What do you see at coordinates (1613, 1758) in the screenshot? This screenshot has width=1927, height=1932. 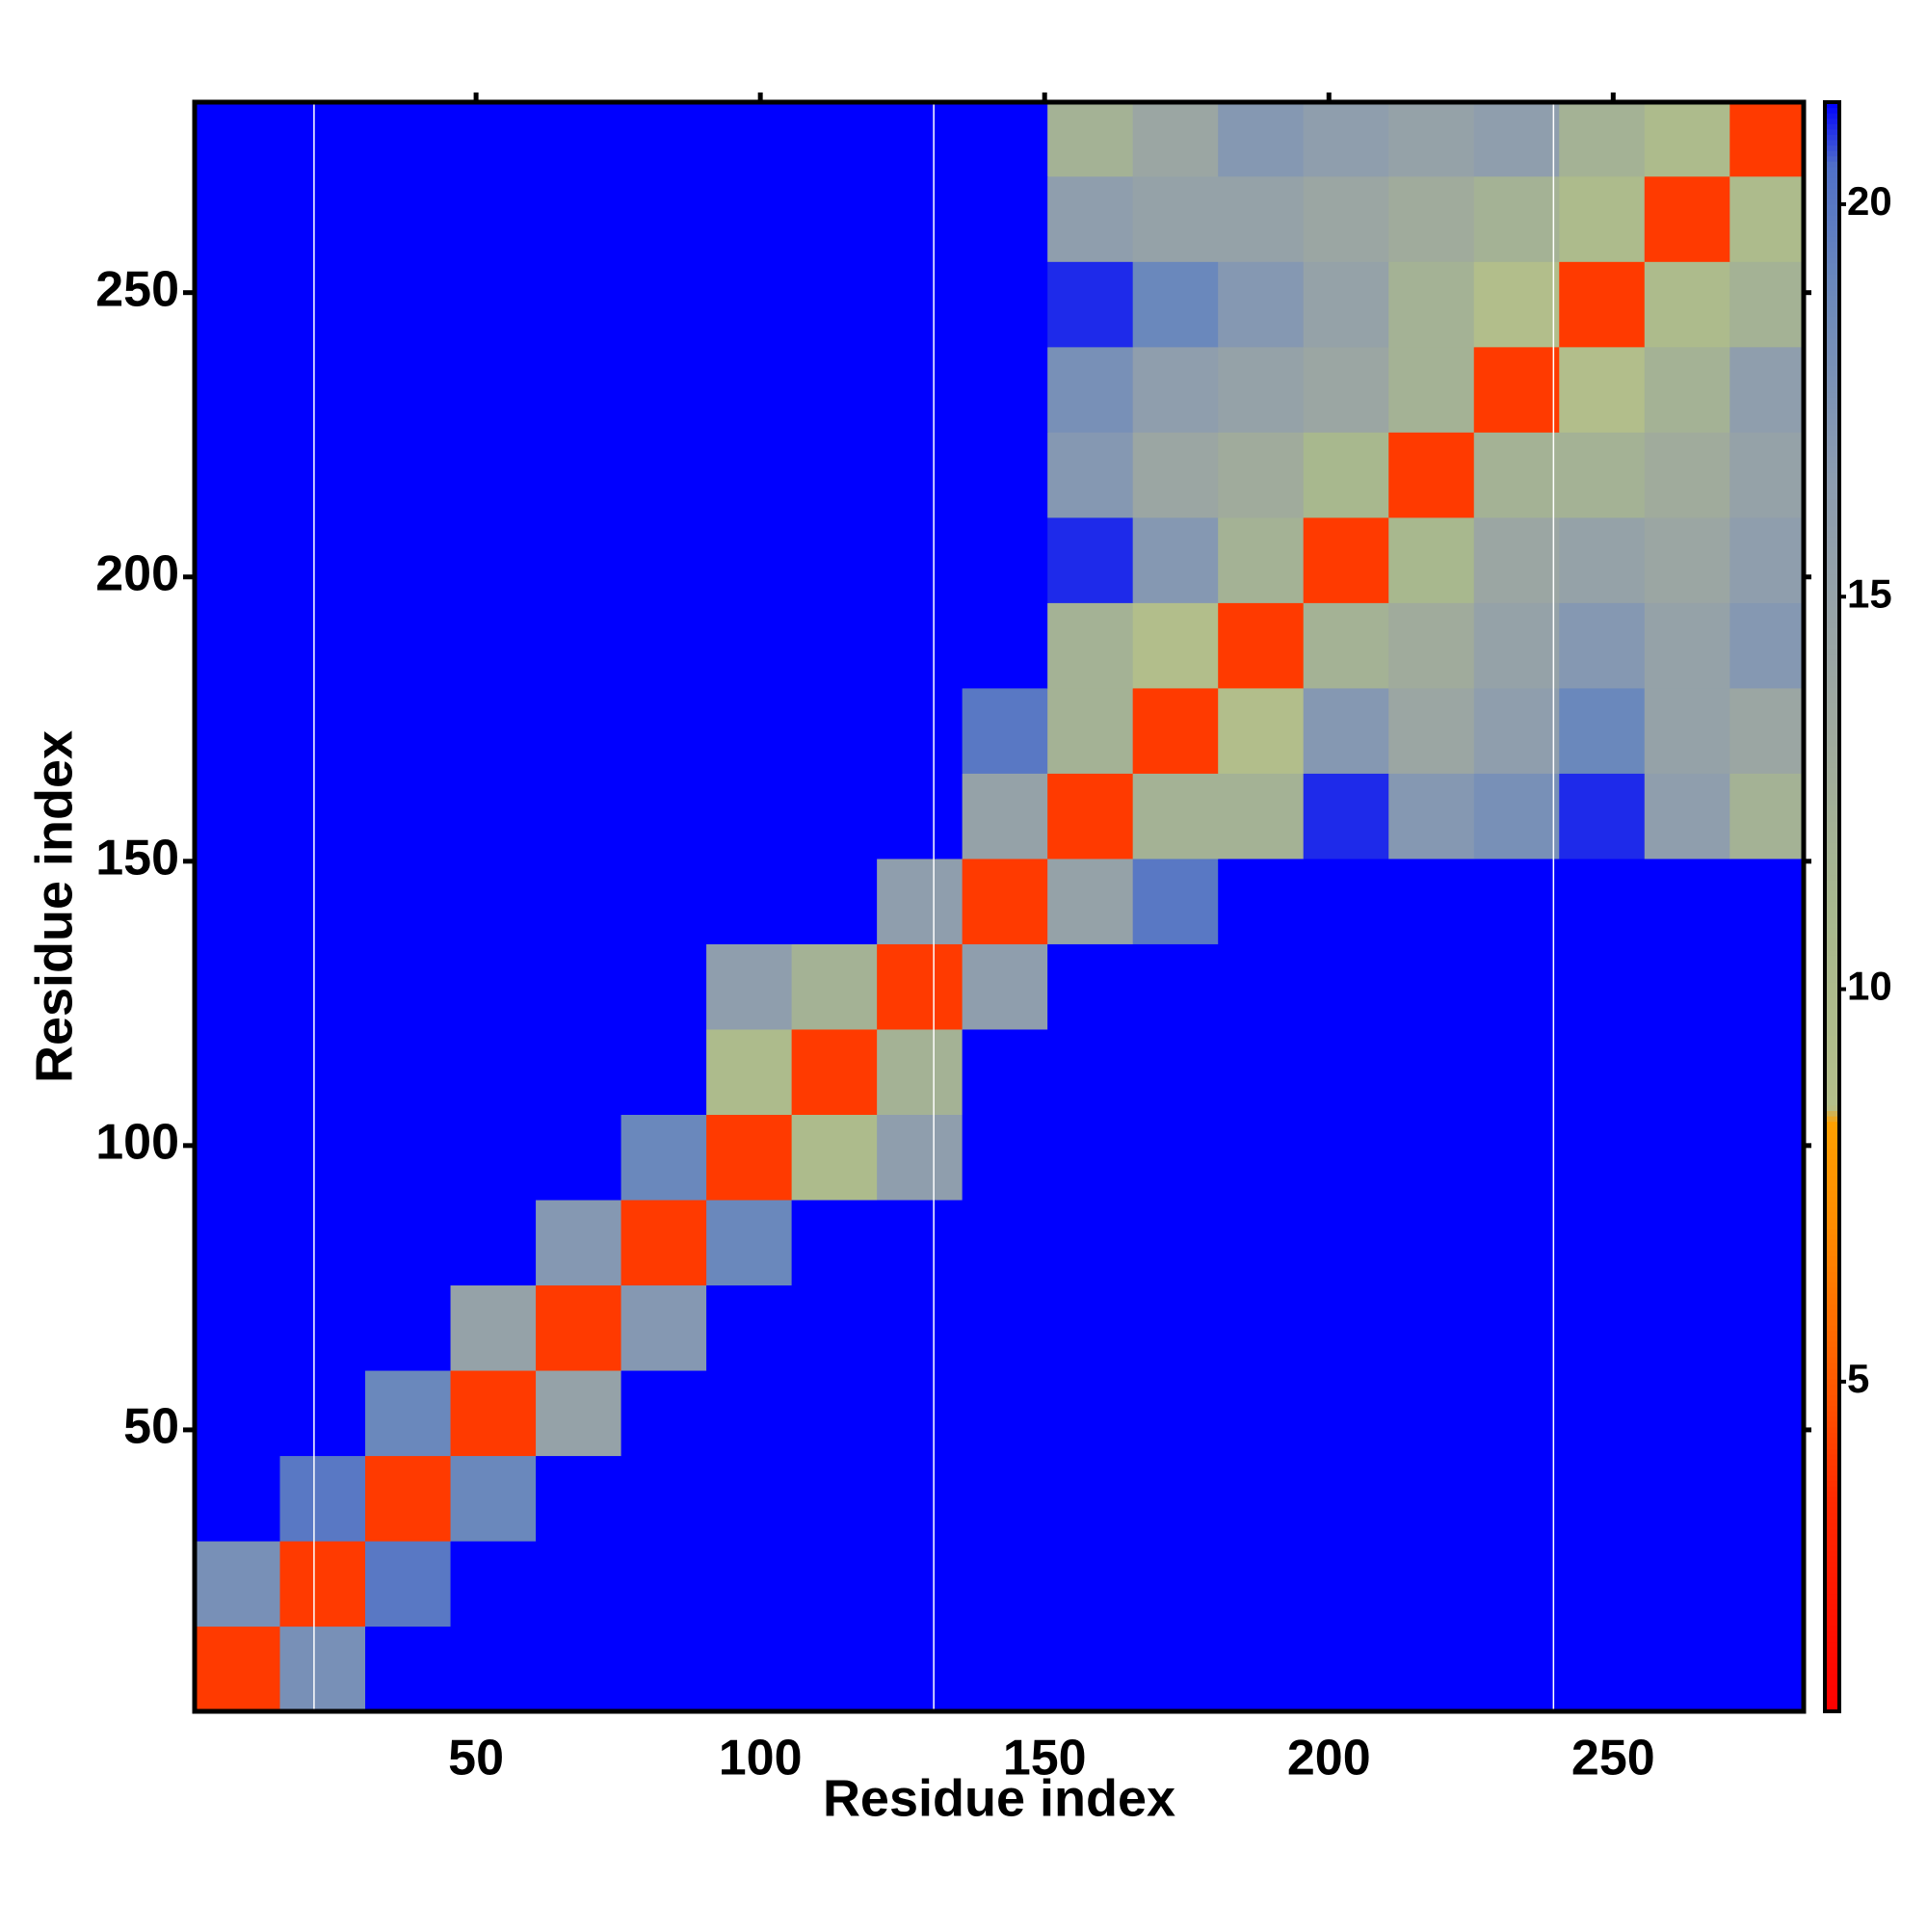 I see `x-tick-label: 250` at bounding box center [1613, 1758].